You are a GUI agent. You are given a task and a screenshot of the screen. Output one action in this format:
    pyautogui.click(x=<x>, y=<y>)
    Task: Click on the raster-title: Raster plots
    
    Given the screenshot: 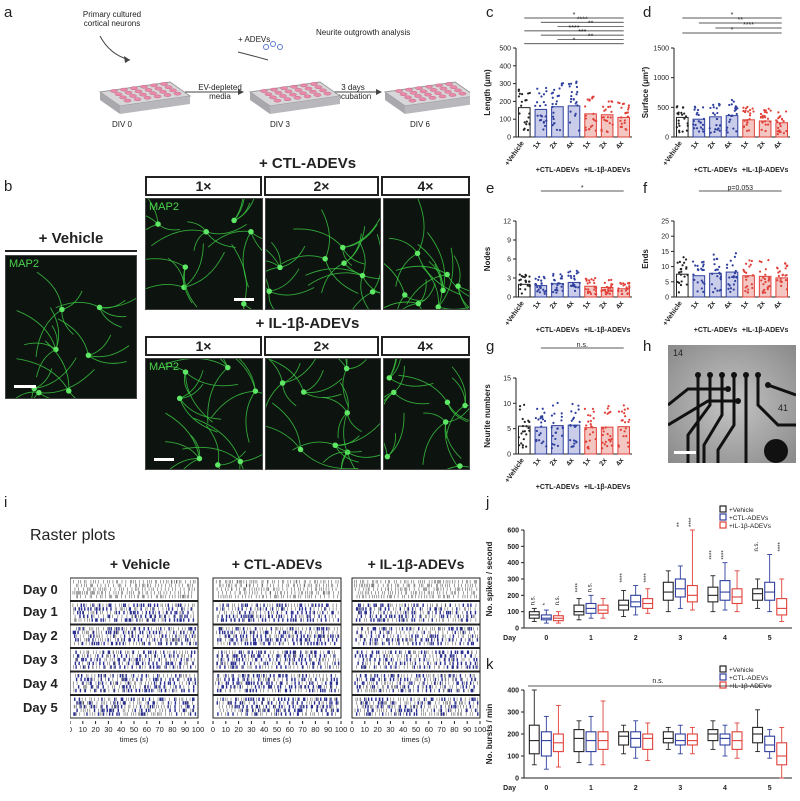 What is the action you would take?
    pyautogui.click(x=73, y=535)
    